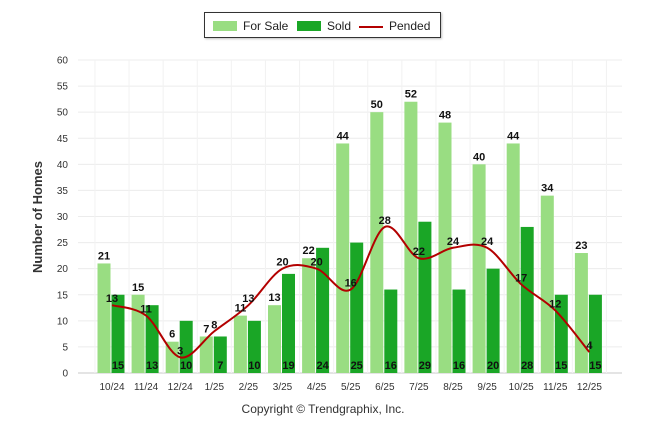  What do you see at coordinates (595, 366) in the screenshot?
I see `data-label-sold: 15` at bounding box center [595, 366].